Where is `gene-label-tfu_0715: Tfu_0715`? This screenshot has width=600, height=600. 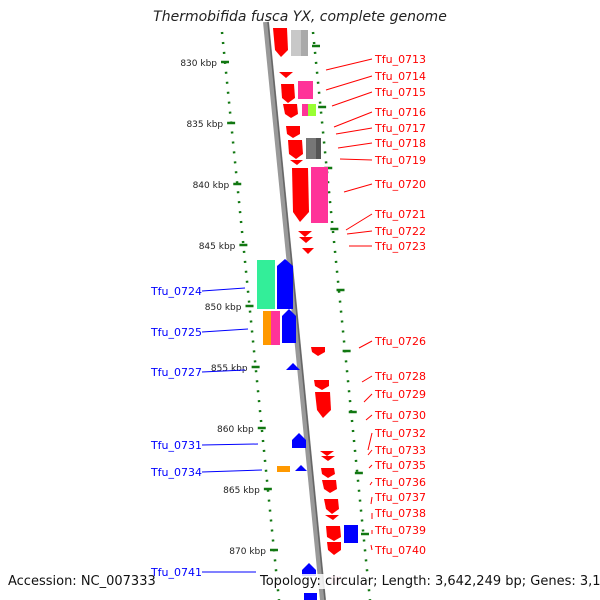 gene-label-tfu_0715: Tfu_0715 is located at coordinates (400, 92).